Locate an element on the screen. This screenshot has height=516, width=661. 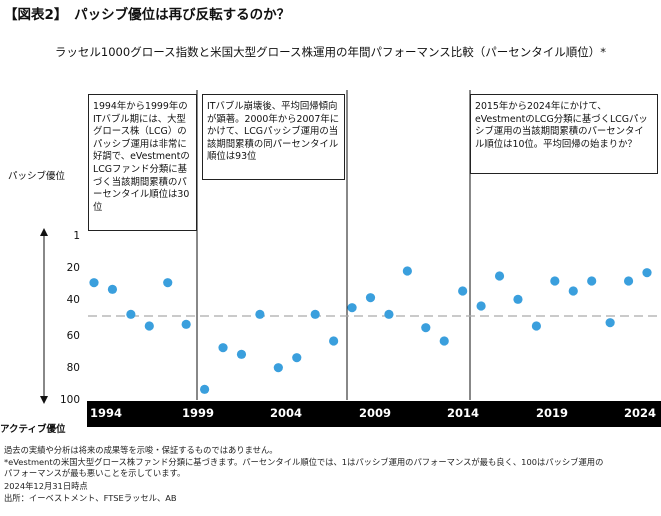
x-tick-2009: 2009 is located at coordinates (375, 413).